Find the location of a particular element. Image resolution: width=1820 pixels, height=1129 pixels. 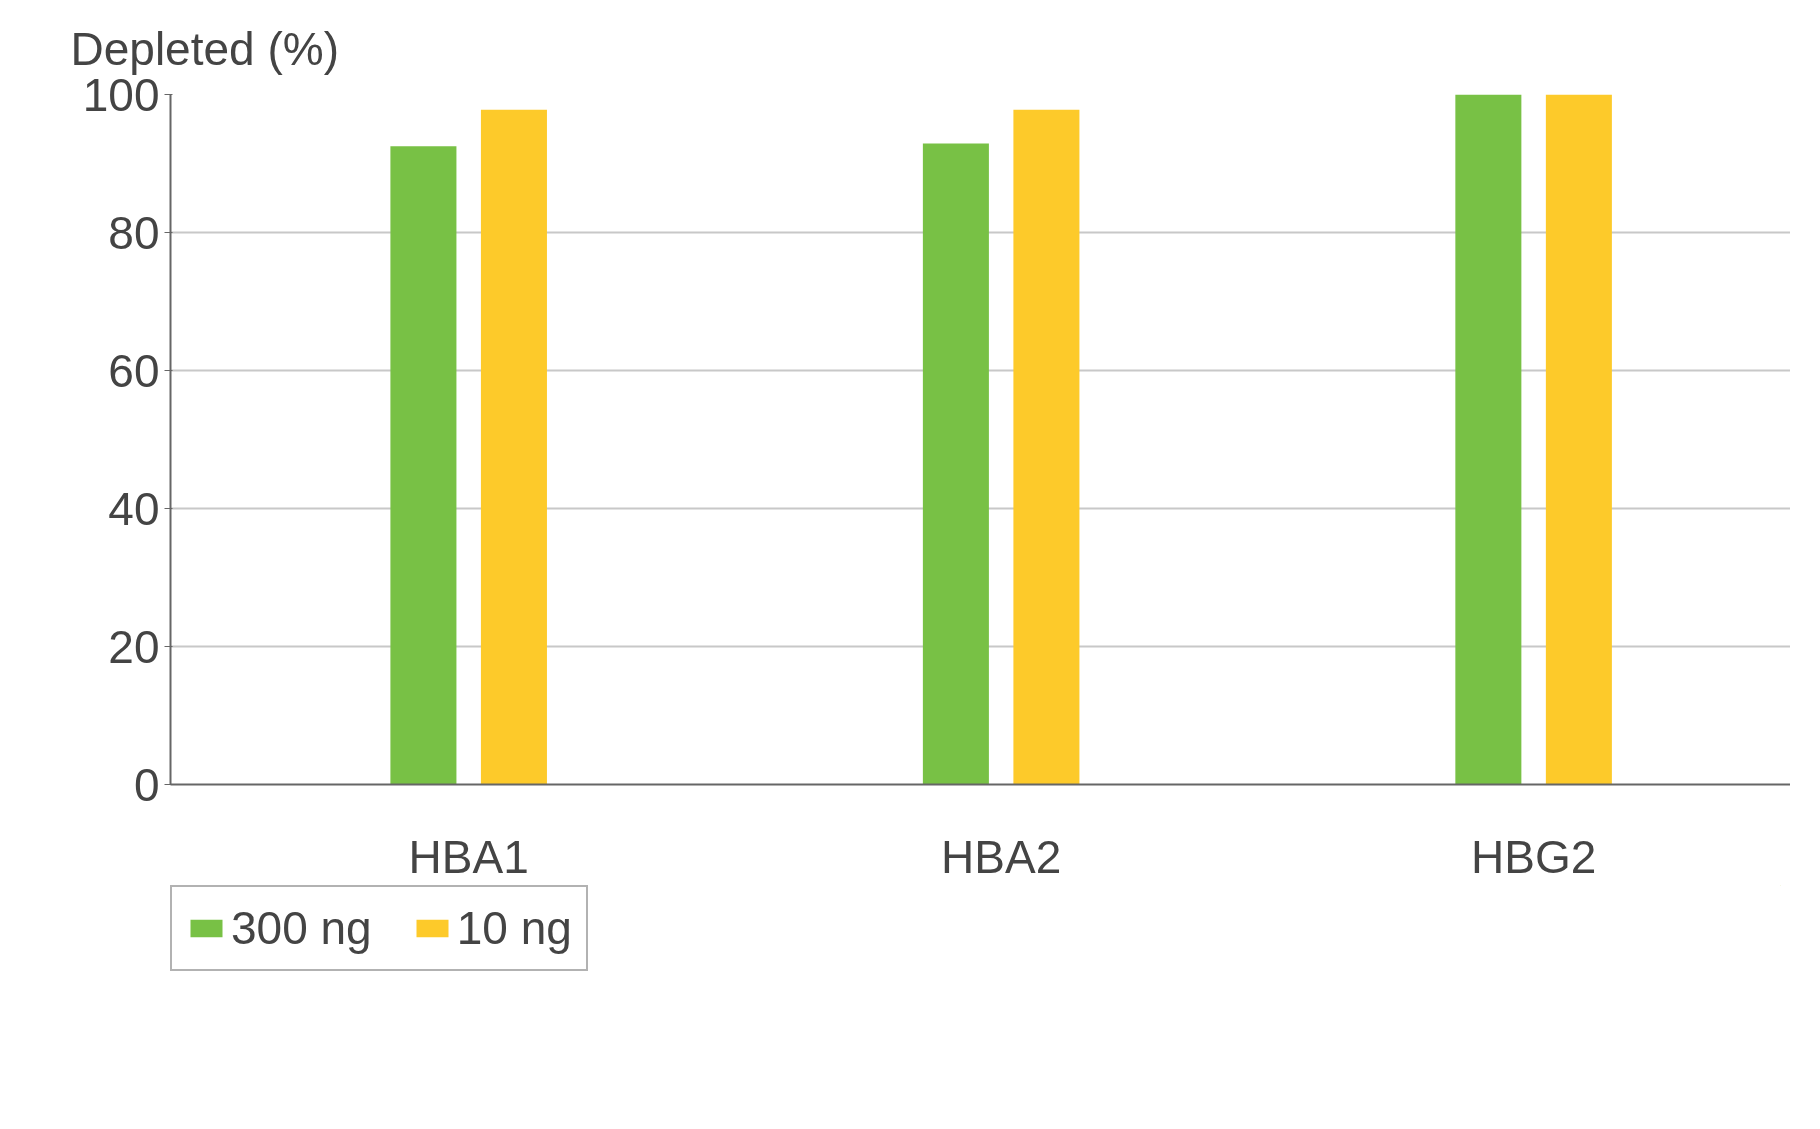

y-tick-label: 40 is located at coordinates (134, 508).